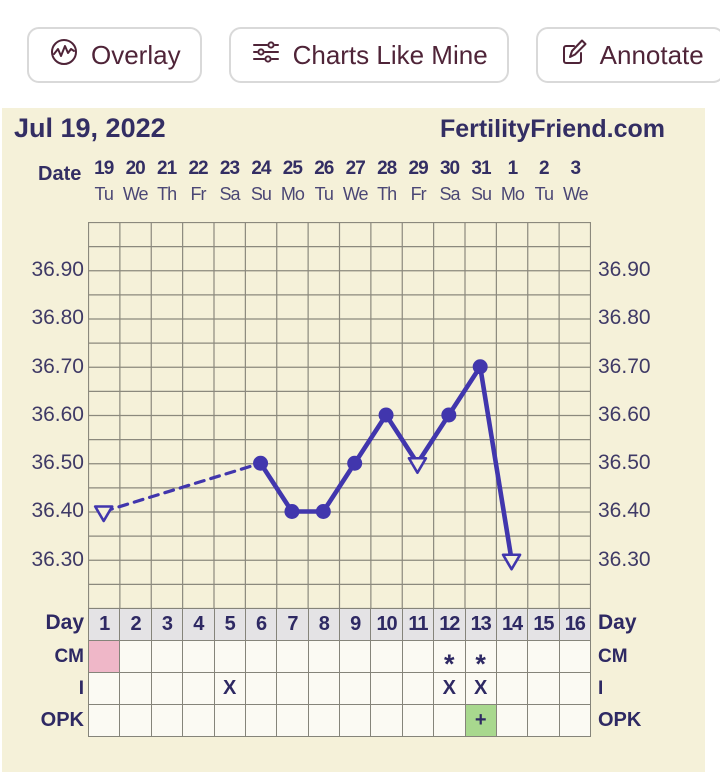 The height and width of the screenshot is (772, 720). What do you see at coordinates (105, 625) in the screenshot?
I see `day-number-cell: 1` at bounding box center [105, 625].